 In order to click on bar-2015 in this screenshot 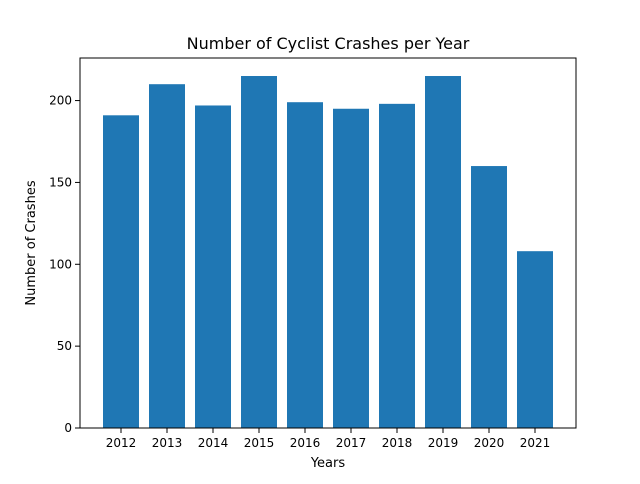, I will do `click(259, 252)`.